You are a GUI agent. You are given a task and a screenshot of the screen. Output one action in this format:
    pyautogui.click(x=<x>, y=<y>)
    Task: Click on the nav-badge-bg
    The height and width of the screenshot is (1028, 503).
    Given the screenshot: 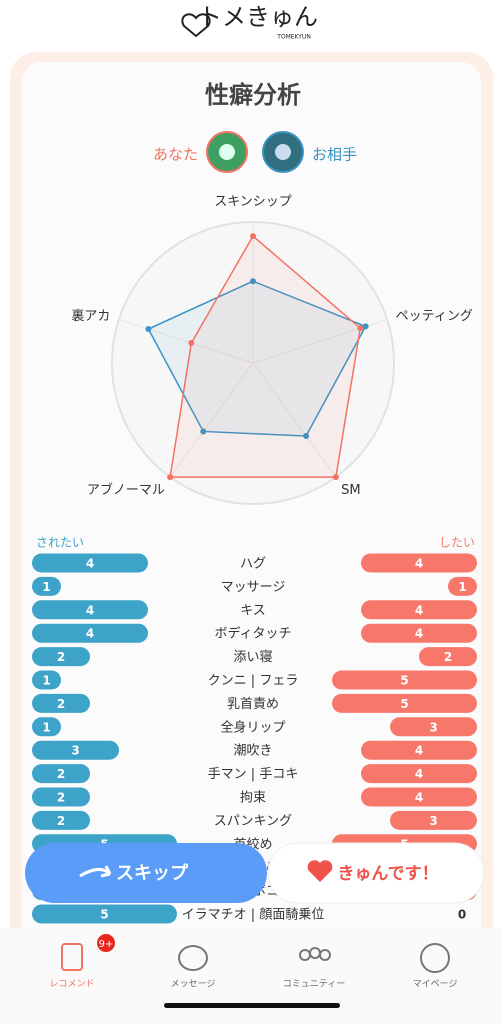 What is the action you would take?
    pyautogui.click(x=106, y=943)
    